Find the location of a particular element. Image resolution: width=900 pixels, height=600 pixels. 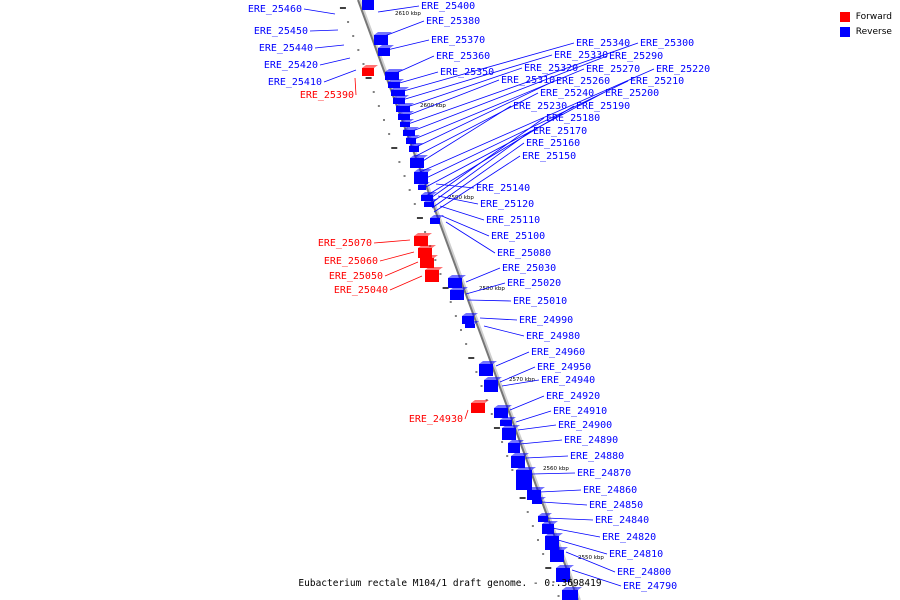

reverse-gene-label: ERE_24820 is located at coordinates (629, 537).